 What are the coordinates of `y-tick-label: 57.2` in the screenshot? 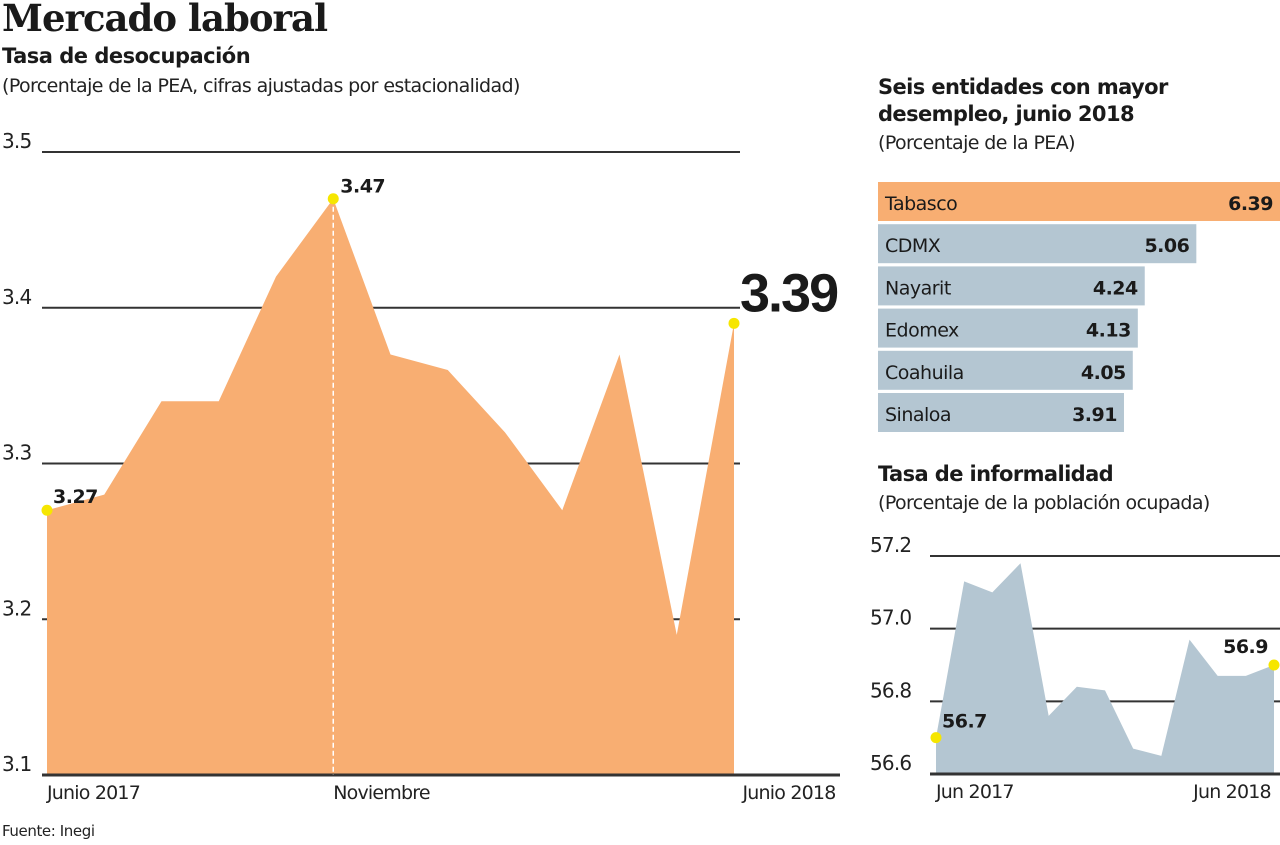 It's located at (890, 545).